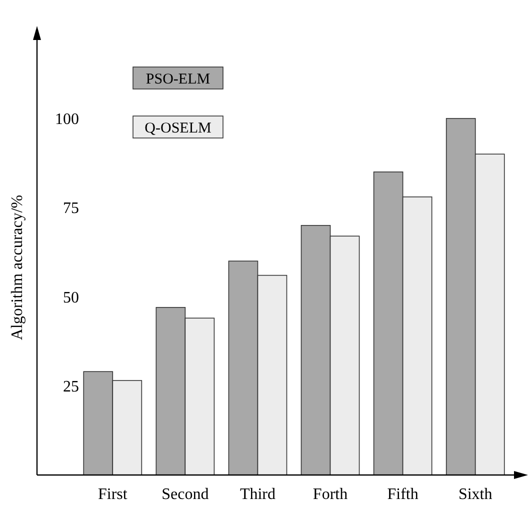 This screenshot has width=531, height=509. What do you see at coordinates (475, 494) in the screenshot?
I see `x-tick-label: Sixth` at bounding box center [475, 494].